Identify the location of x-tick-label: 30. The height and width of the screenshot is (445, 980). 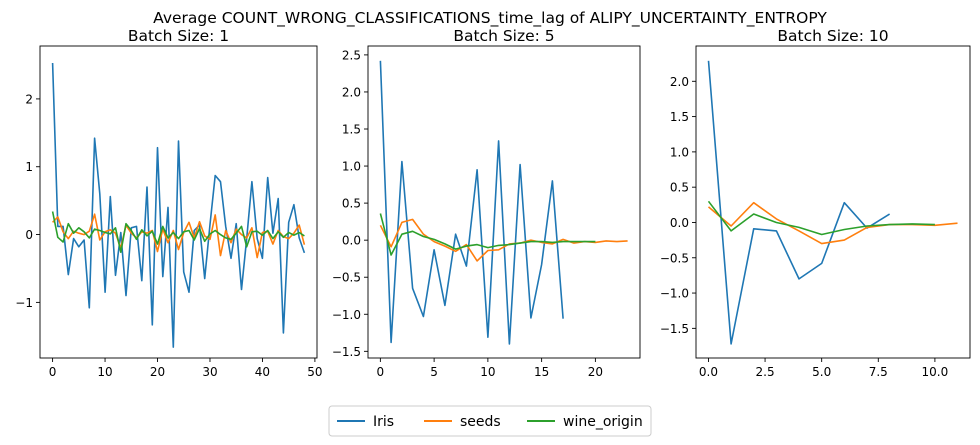
(209, 372).